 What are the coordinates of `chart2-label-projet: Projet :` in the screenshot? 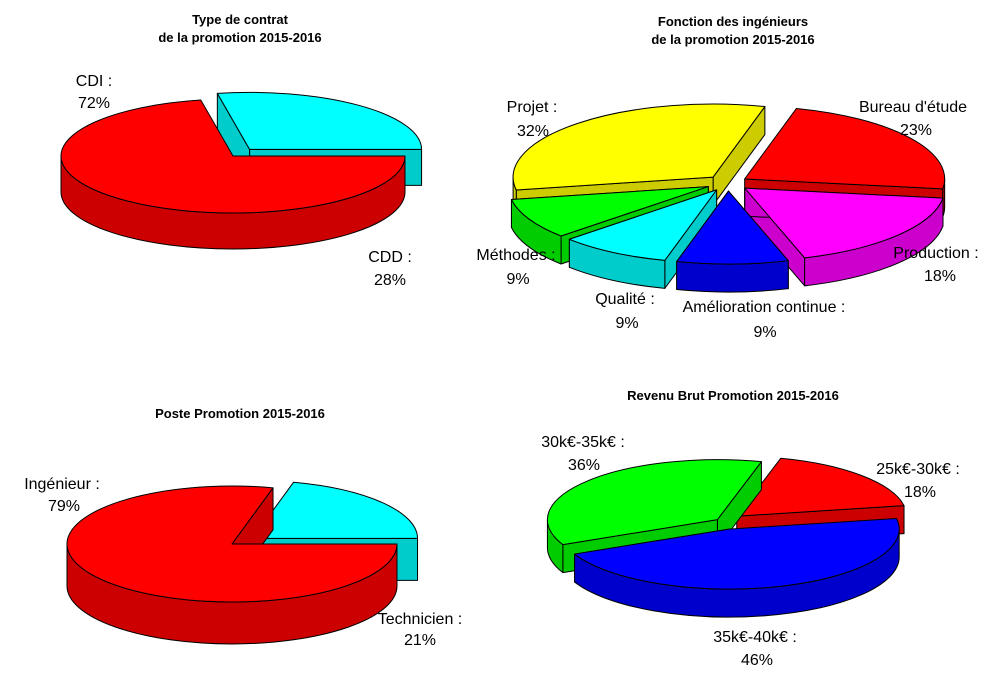 It's located at (532, 107).